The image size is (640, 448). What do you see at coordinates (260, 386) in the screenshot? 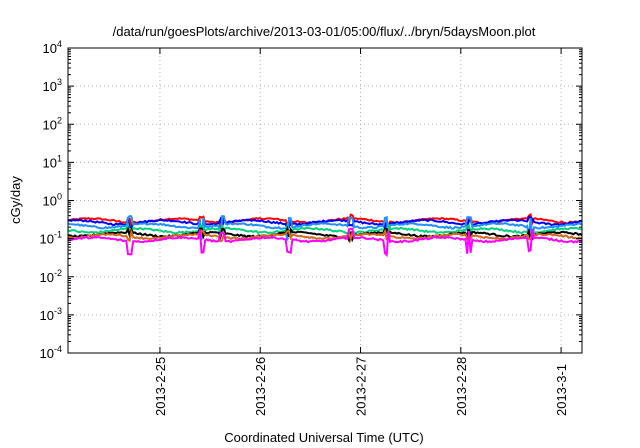
I see `x-tick-label: 2013-2-26` at bounding box center [260, 386].